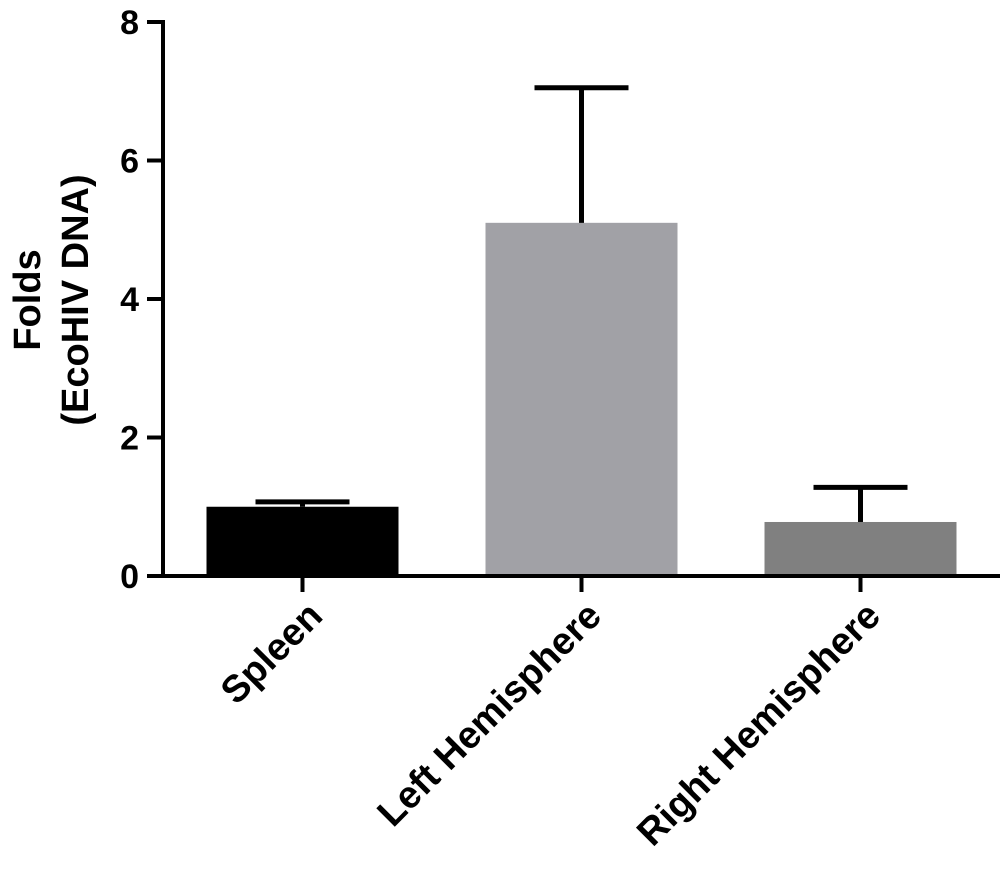 This screenshot has width=1000, height=888. What do you see at coordinates (28, 299) in the screenshot?
I see `y-axis-title-line1: Folds` at bounding box center [28, 299].